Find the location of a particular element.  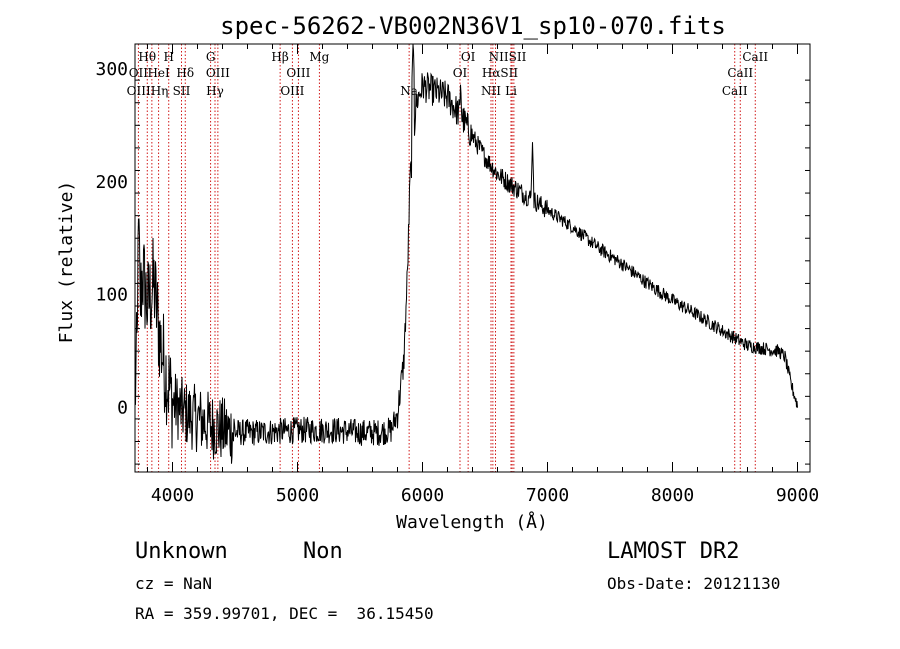

chart-title: spec-56262-VB002N36V1_sp10-070.fits is located at coordinates (473, 26).